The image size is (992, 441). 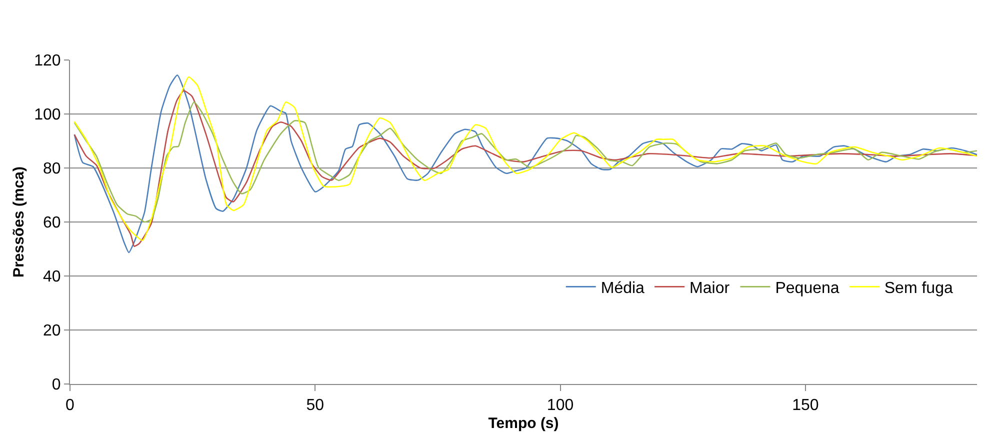 What do you see at coordinates (710, 288) in the screenshot?
I see `legend-label: Maior` at bounding box center [710, 288].